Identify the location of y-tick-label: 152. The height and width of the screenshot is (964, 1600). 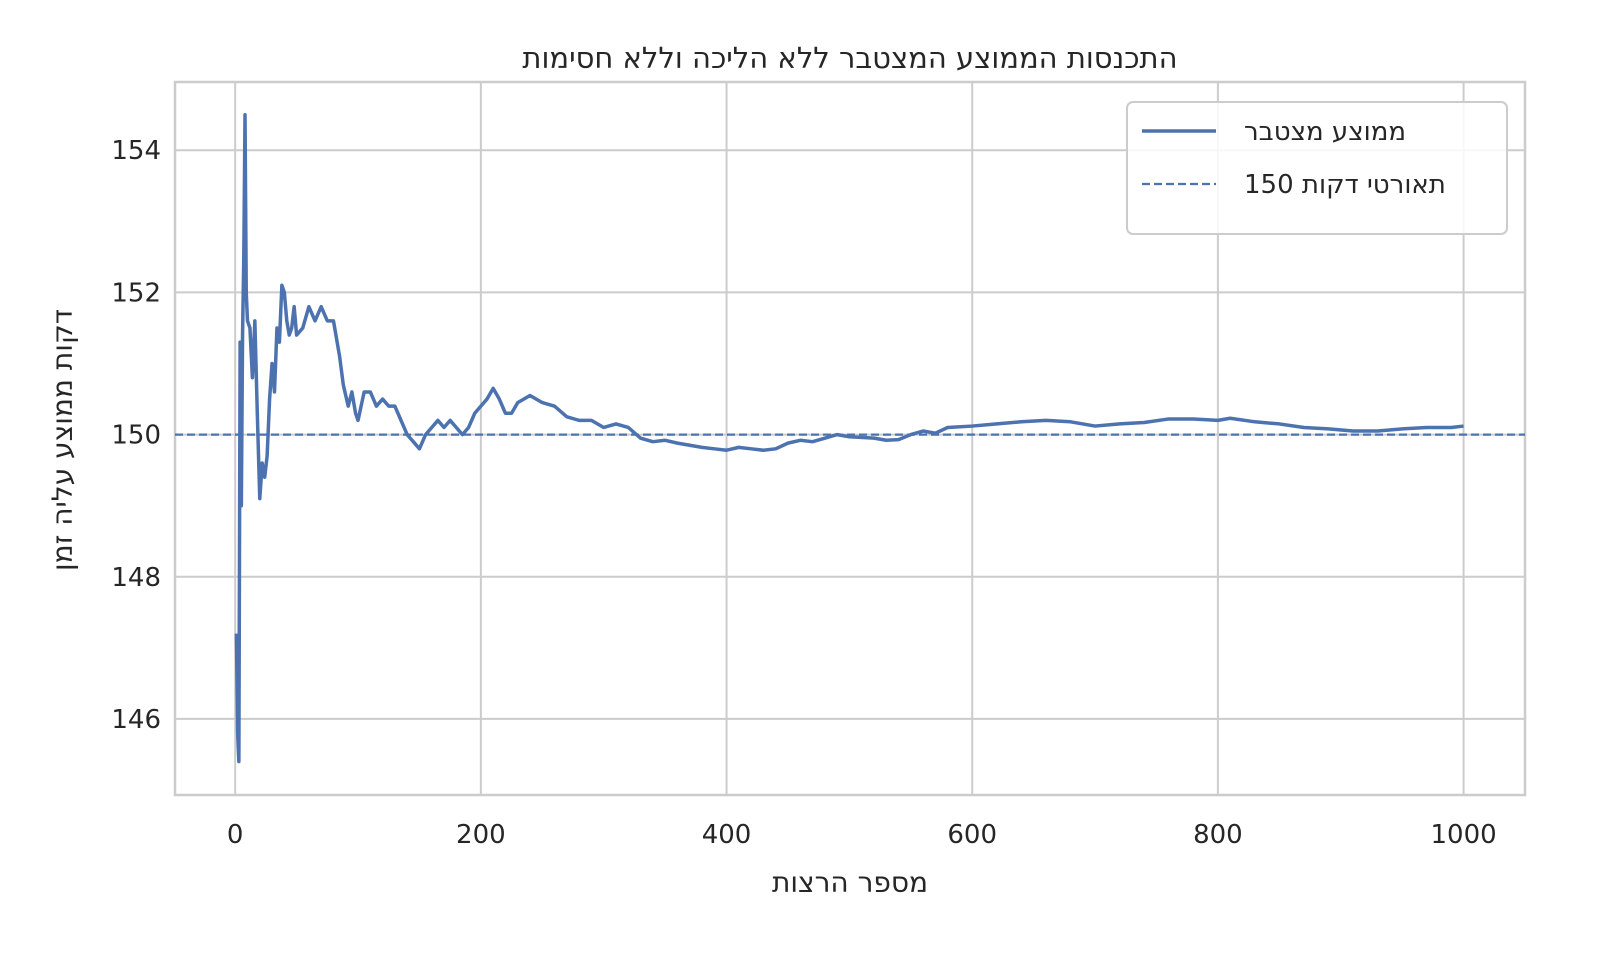
(136, 293).